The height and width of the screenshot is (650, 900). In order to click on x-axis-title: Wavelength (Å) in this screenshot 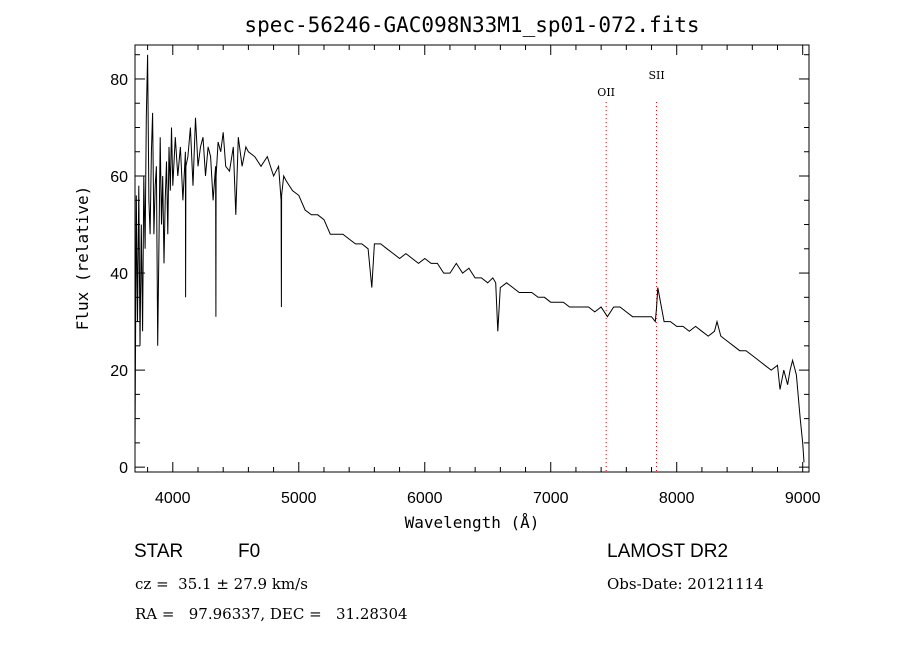, I will do `click(472, 522)`.